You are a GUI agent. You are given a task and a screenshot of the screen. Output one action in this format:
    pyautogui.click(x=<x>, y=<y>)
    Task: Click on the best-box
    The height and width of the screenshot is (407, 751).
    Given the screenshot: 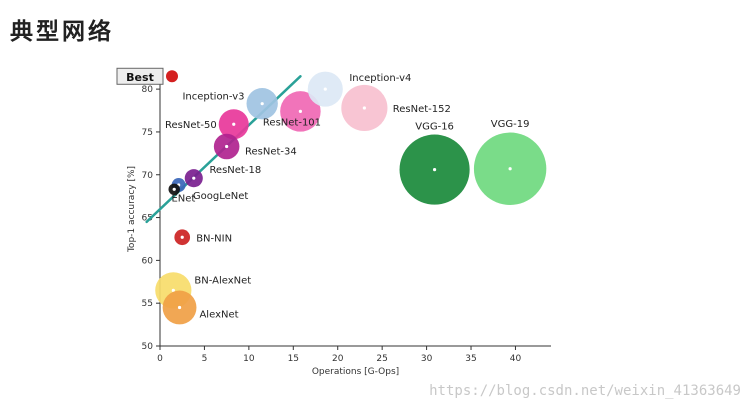 What is the action you would take?
    pyautogui.click(x=140, y=76)
    